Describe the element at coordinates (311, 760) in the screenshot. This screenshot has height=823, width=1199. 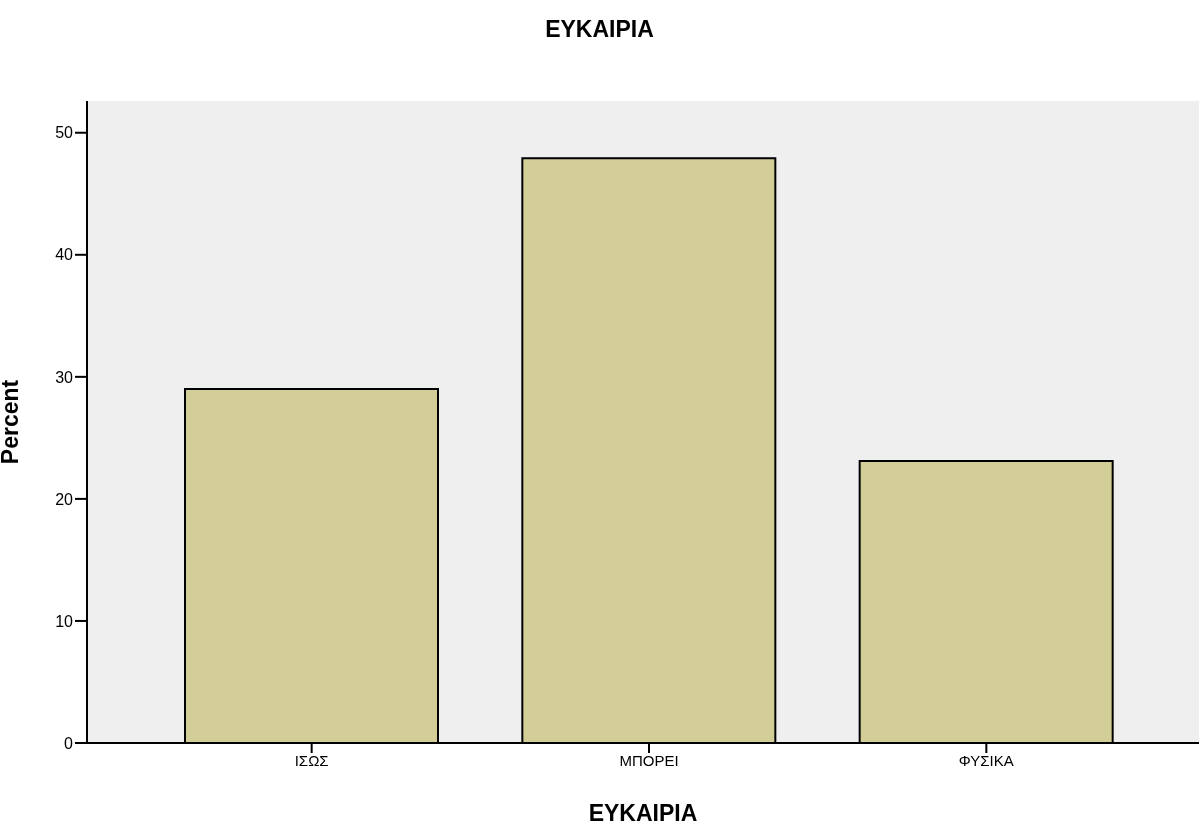
I see `x-tick-label: ΙΣΩΣ` at that location.